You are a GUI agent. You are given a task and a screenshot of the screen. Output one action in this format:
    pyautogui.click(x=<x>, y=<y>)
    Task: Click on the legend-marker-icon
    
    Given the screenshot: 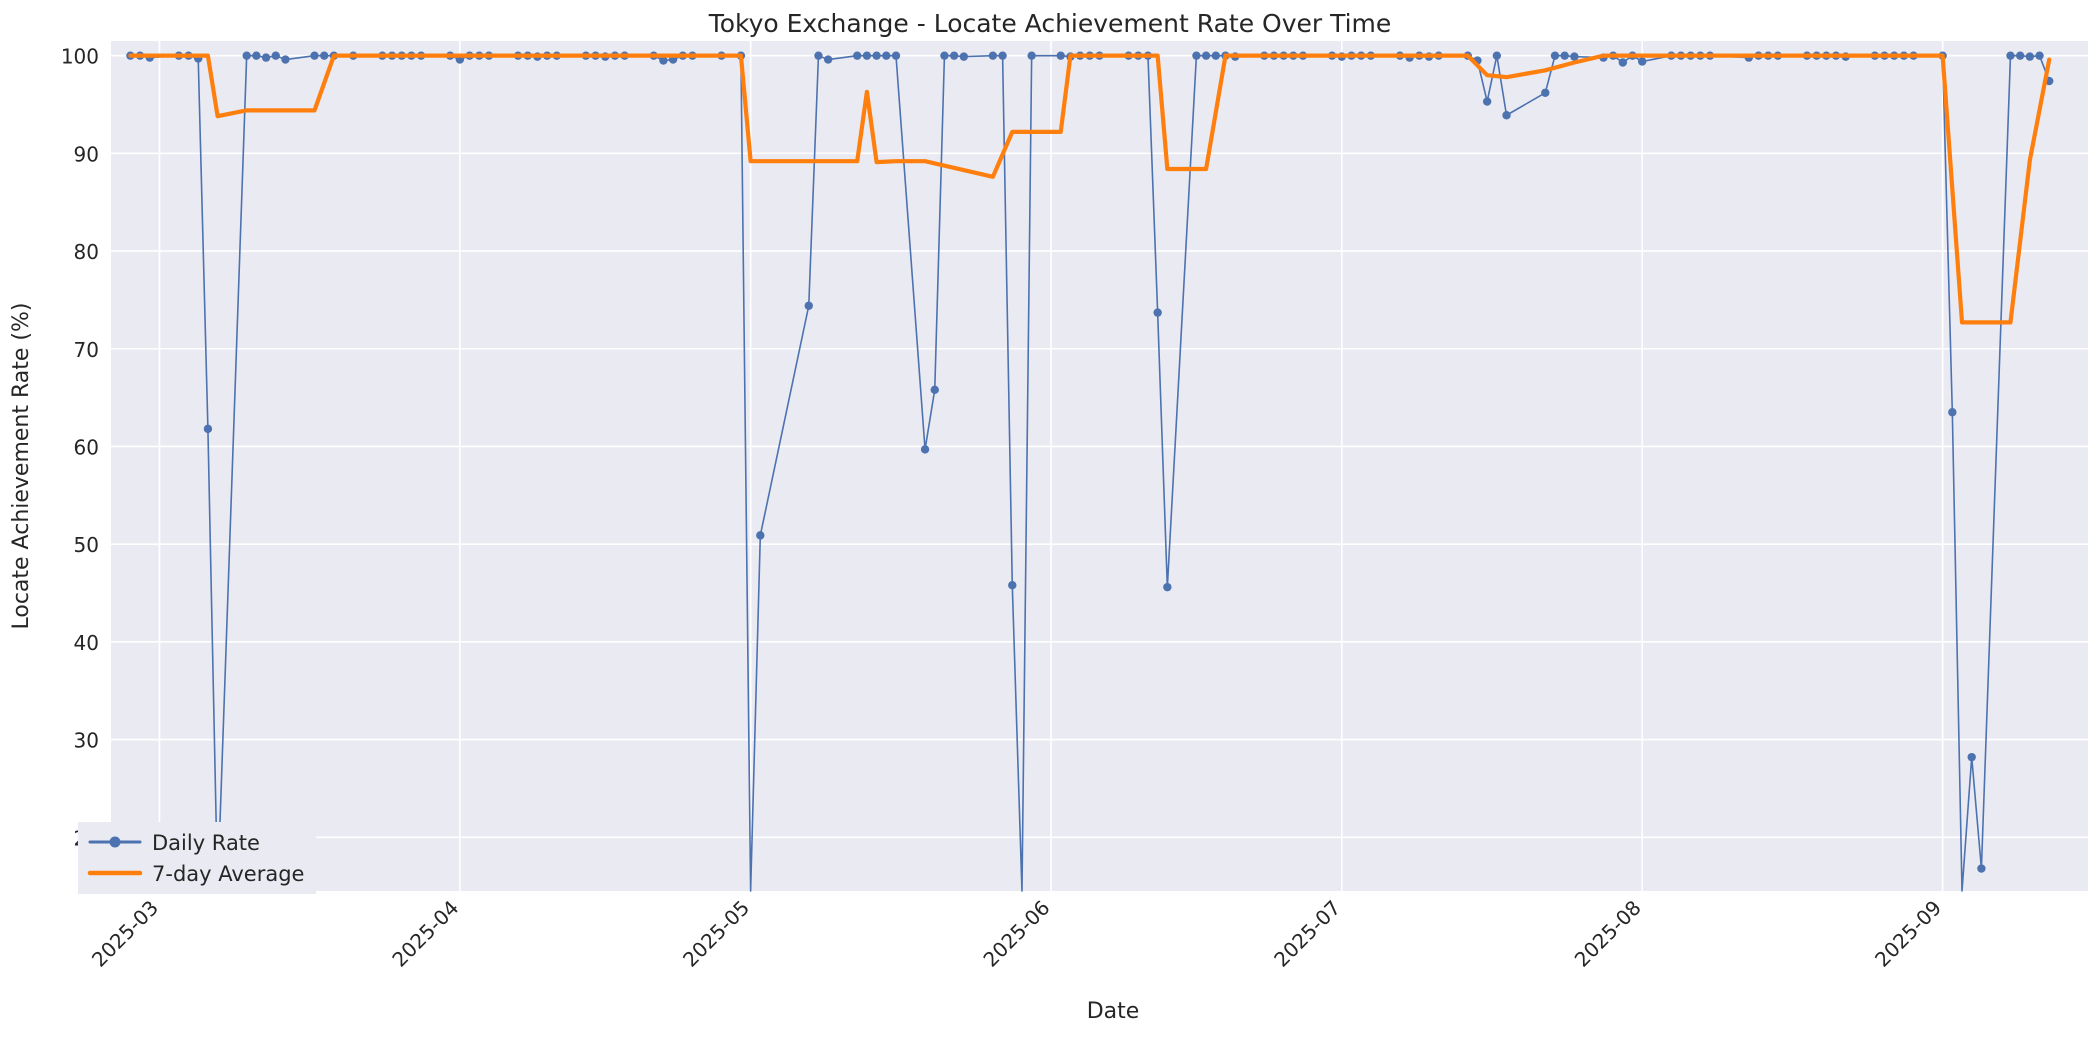 What is the action you would take?
    pyautogui.click(x=115, y=842)
    